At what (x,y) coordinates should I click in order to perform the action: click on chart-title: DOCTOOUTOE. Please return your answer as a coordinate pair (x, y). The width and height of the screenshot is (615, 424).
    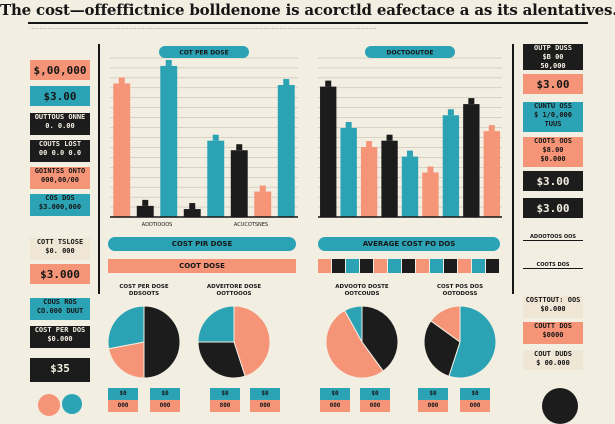
    Looking at the image, I should click on (410, 53).